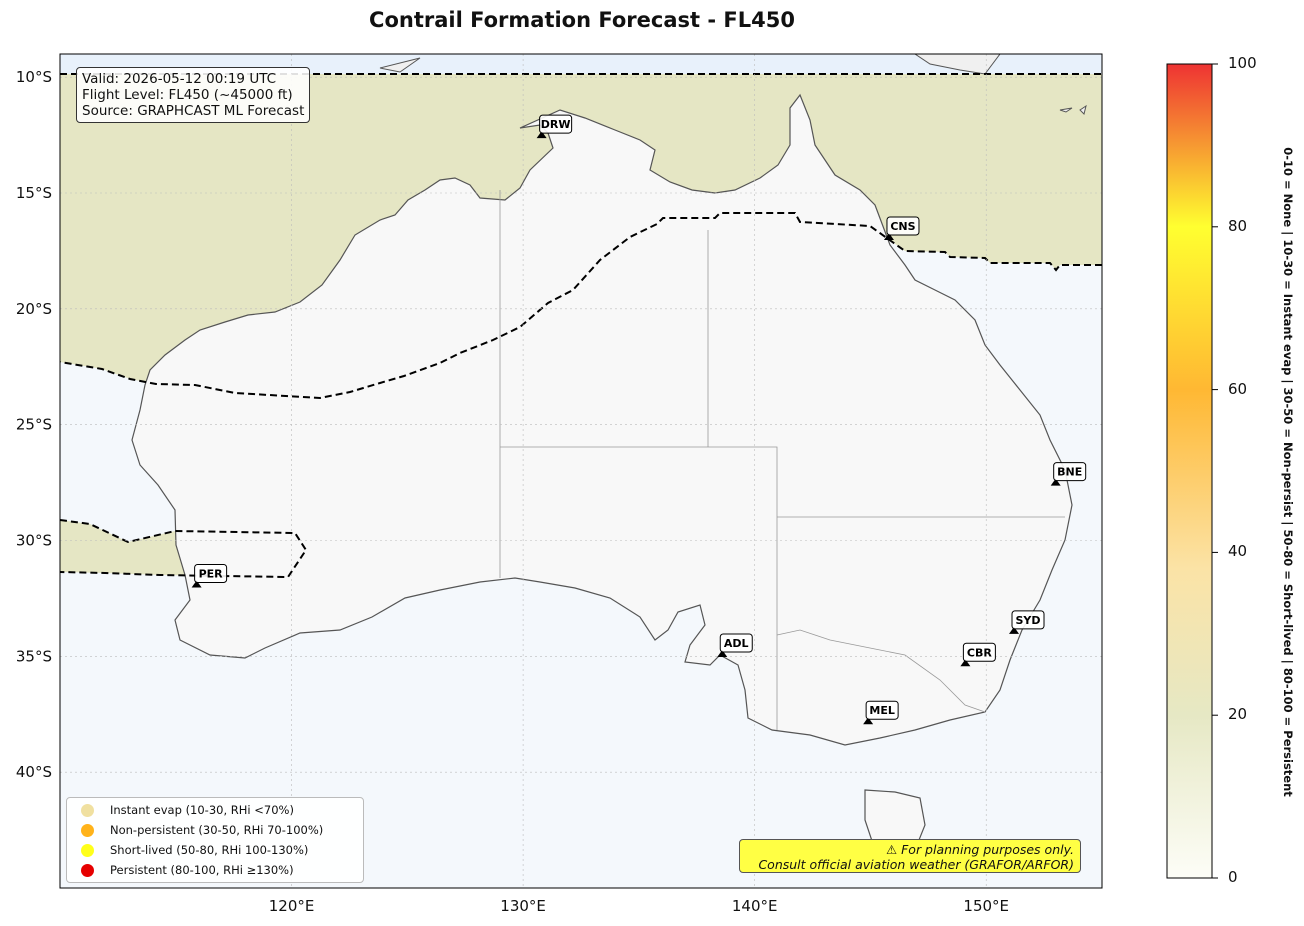  I want to click on city-label: ADL, so click(736, 643).